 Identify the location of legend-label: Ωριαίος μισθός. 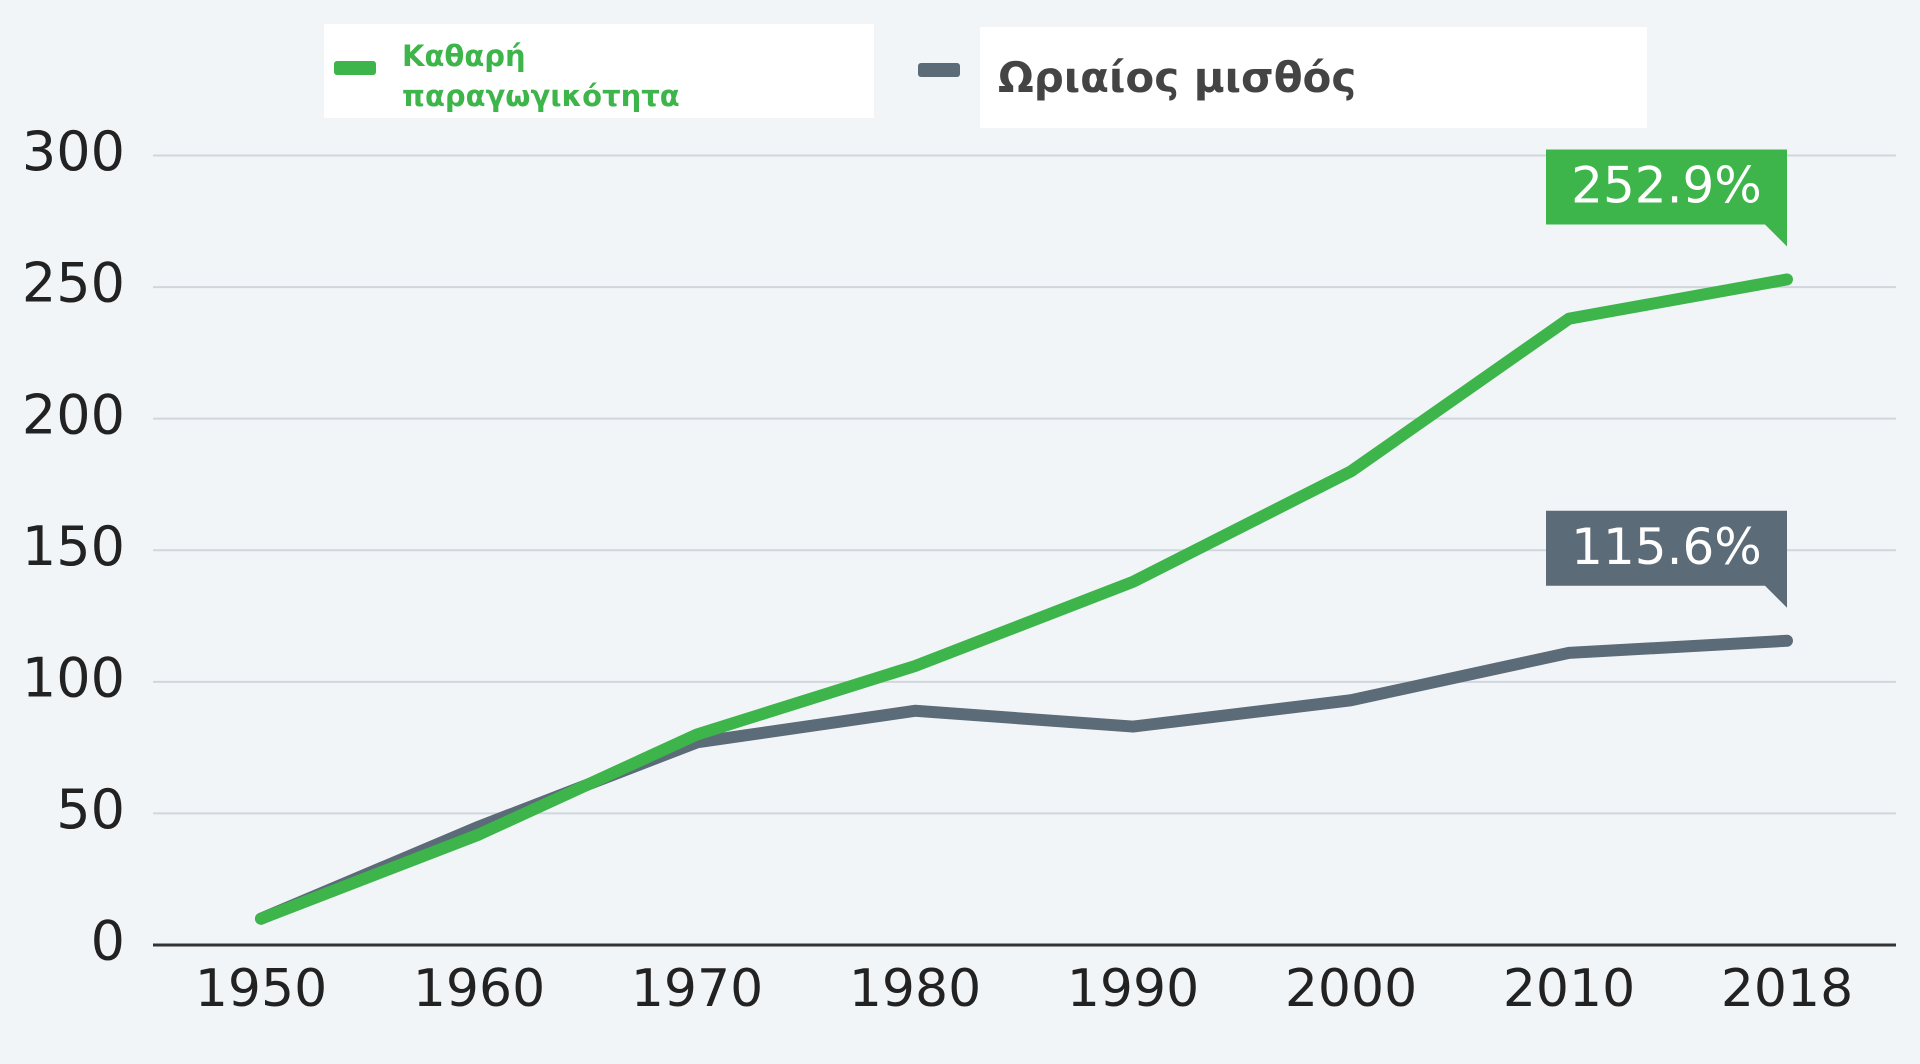
(1177, 77).